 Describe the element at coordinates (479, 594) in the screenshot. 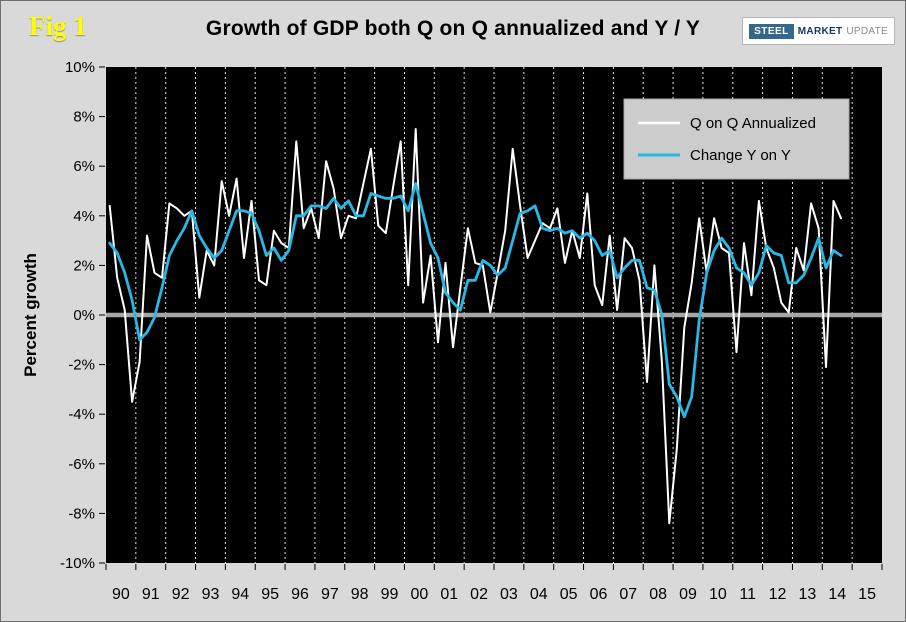

I see `x-tick-label: 02` at that location.